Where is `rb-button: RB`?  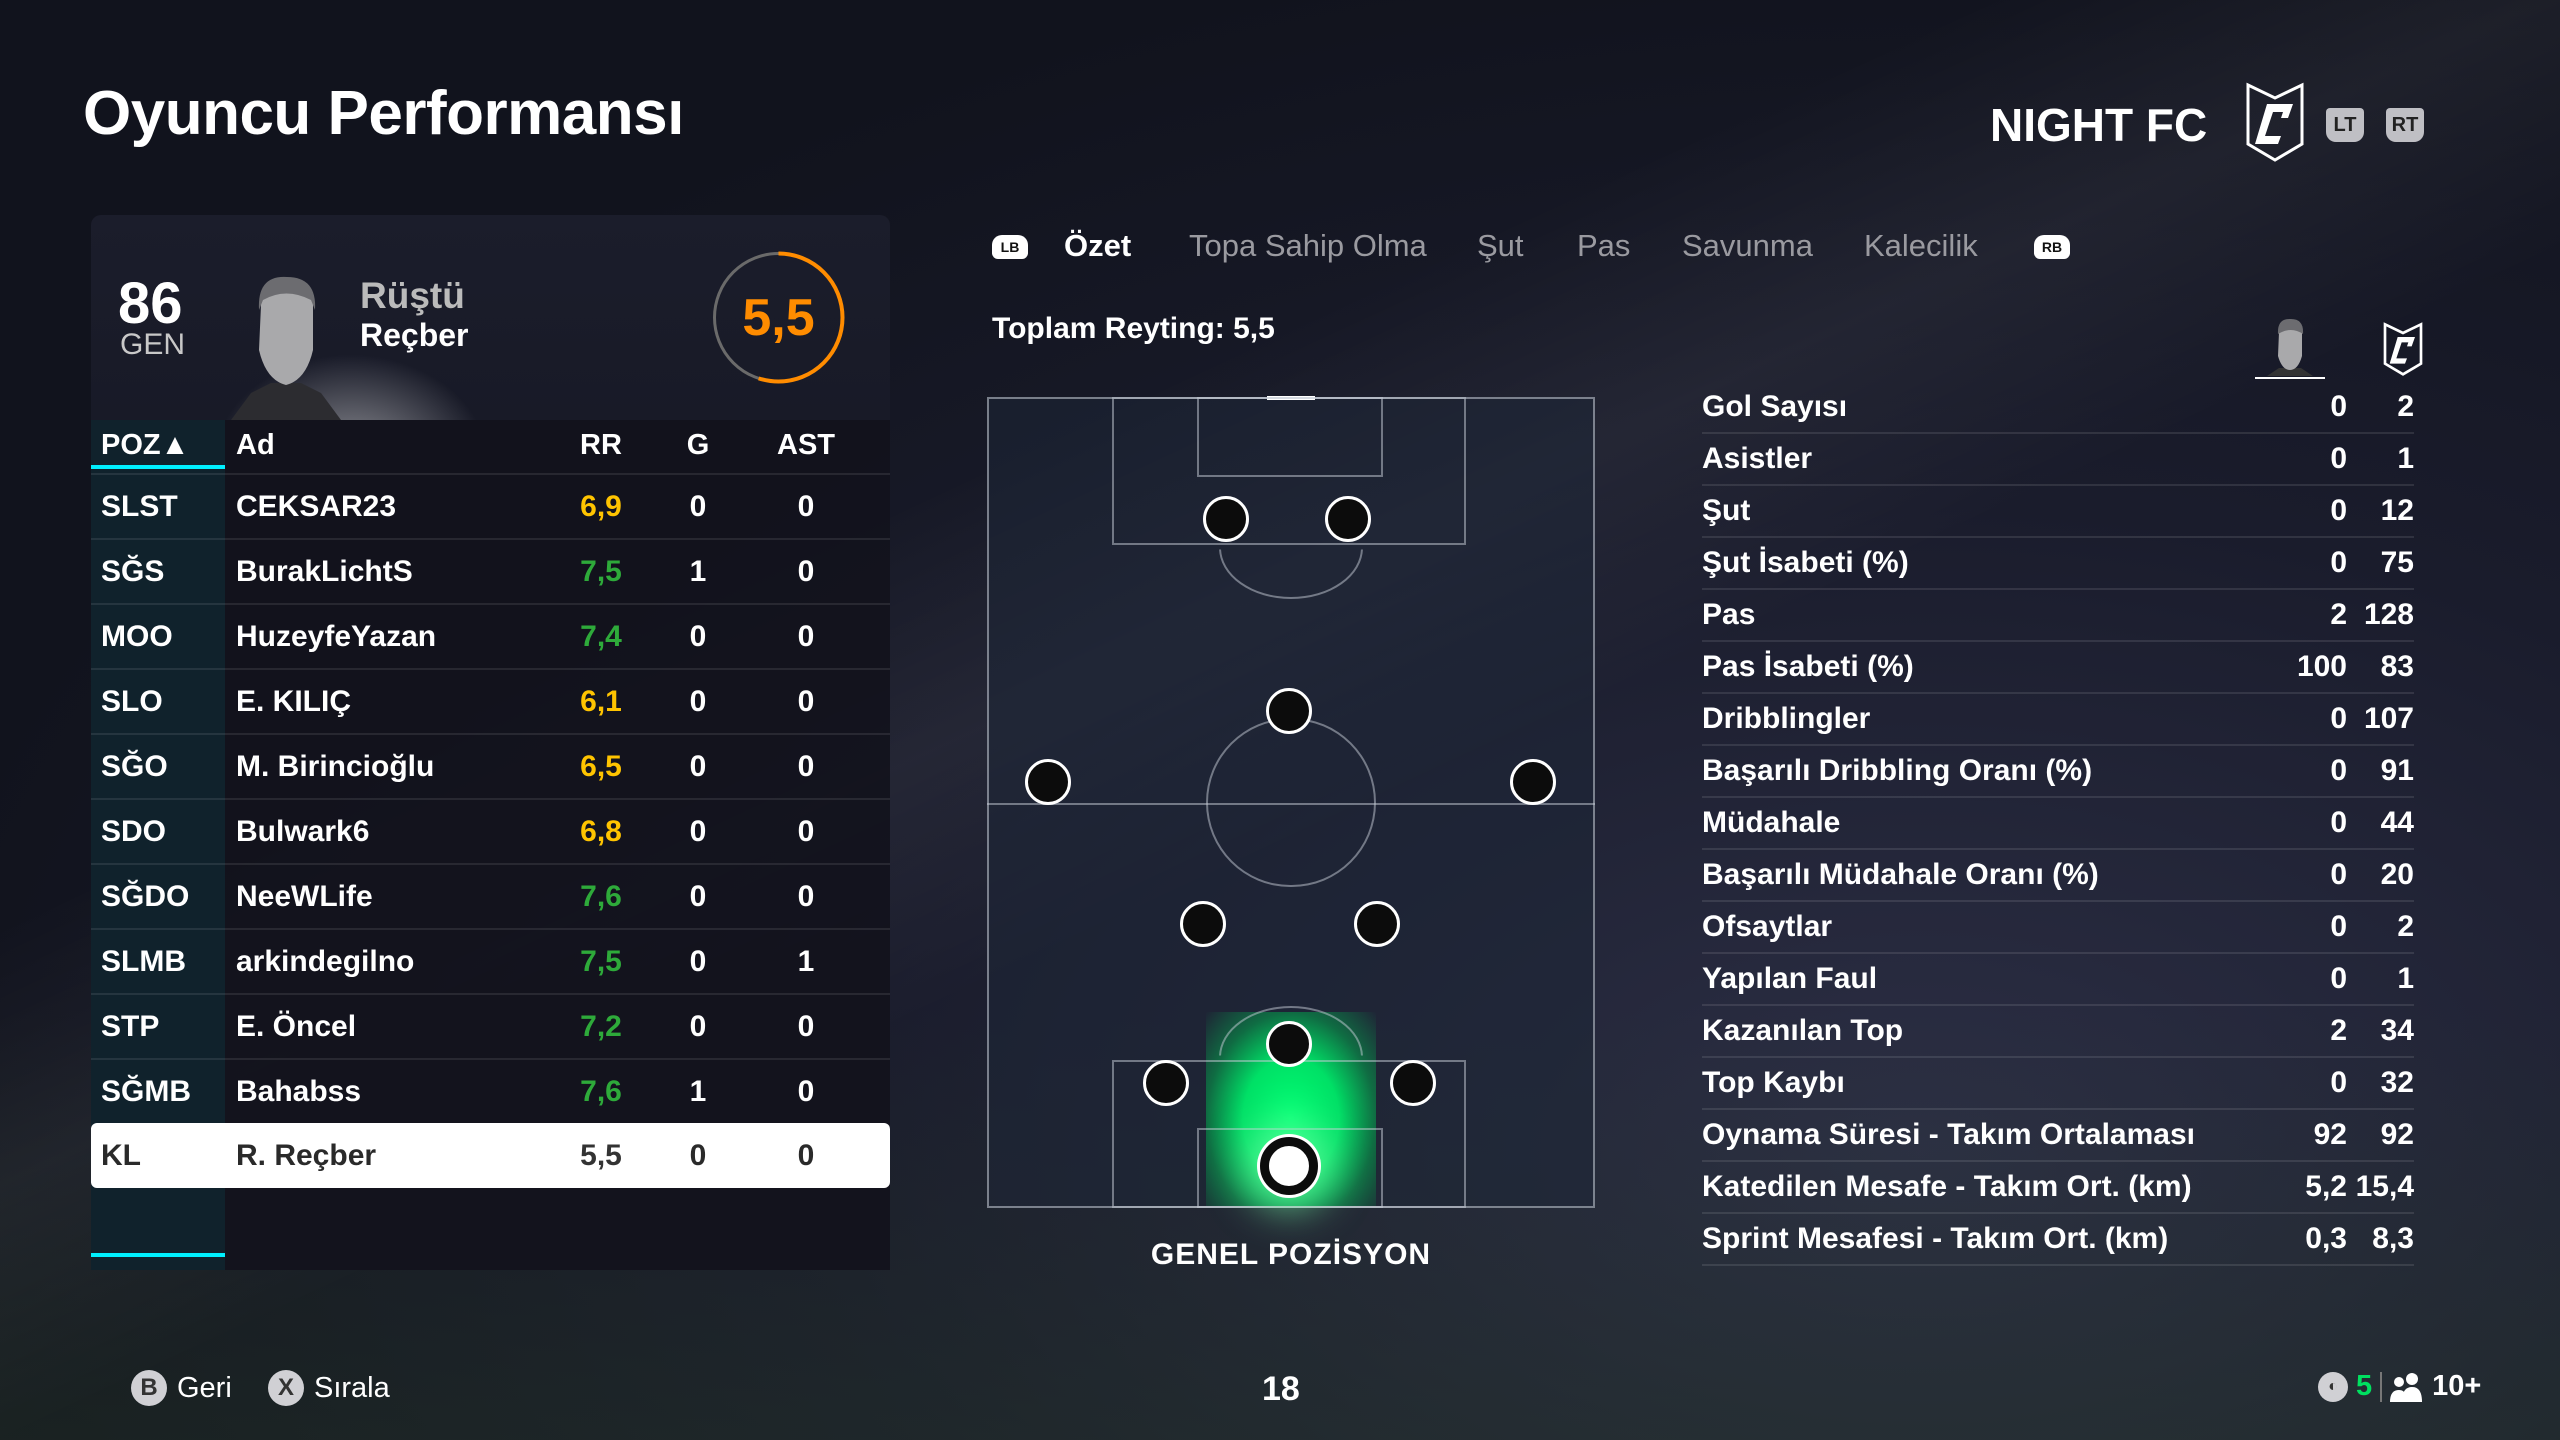
rb-button: RB is located at coordinates (2052, 247).